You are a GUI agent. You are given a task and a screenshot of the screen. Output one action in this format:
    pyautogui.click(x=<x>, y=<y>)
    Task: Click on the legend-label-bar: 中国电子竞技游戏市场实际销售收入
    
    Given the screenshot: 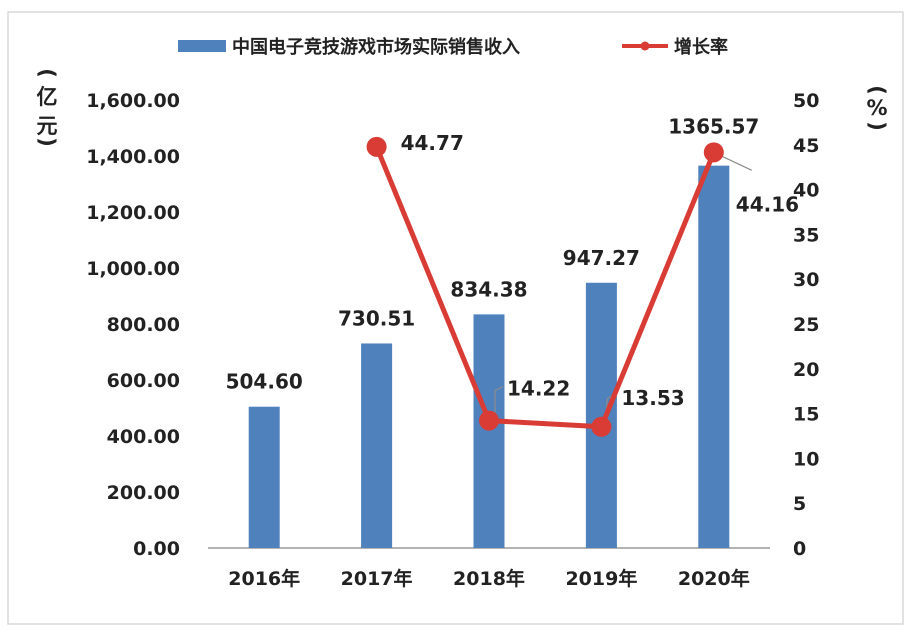 What is the action you would take?
    pyautogui.click(x=376, y=47)
    